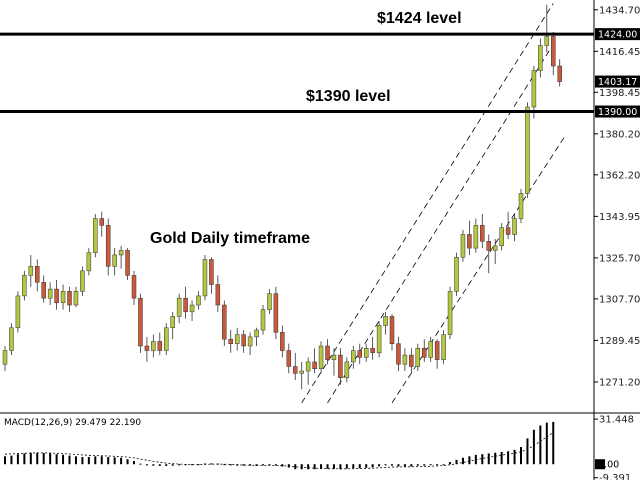  I want to click on price-tick-label: 1416.45, so click(619, 52).